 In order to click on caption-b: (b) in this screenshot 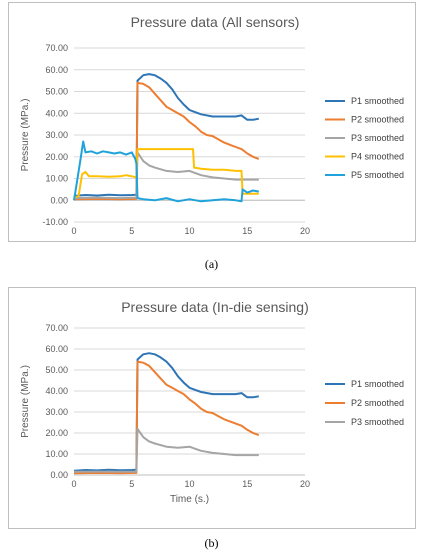, I will do `click(211, 543)`.